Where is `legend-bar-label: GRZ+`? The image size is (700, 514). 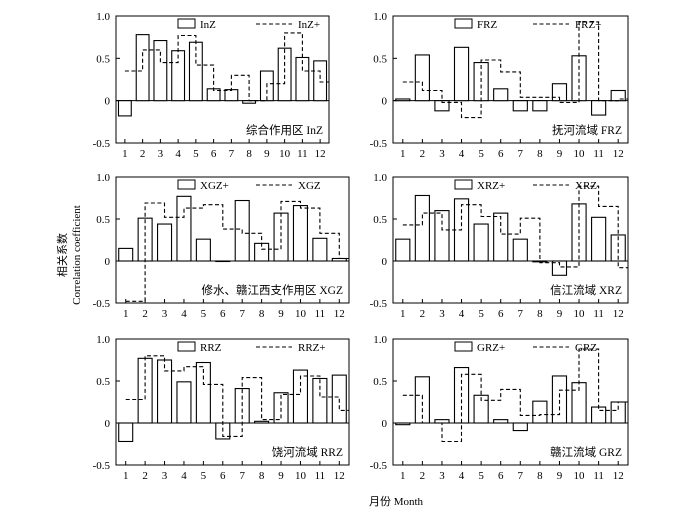 legend-bar-label: GRZ+ is located at coordinates (491, 348).